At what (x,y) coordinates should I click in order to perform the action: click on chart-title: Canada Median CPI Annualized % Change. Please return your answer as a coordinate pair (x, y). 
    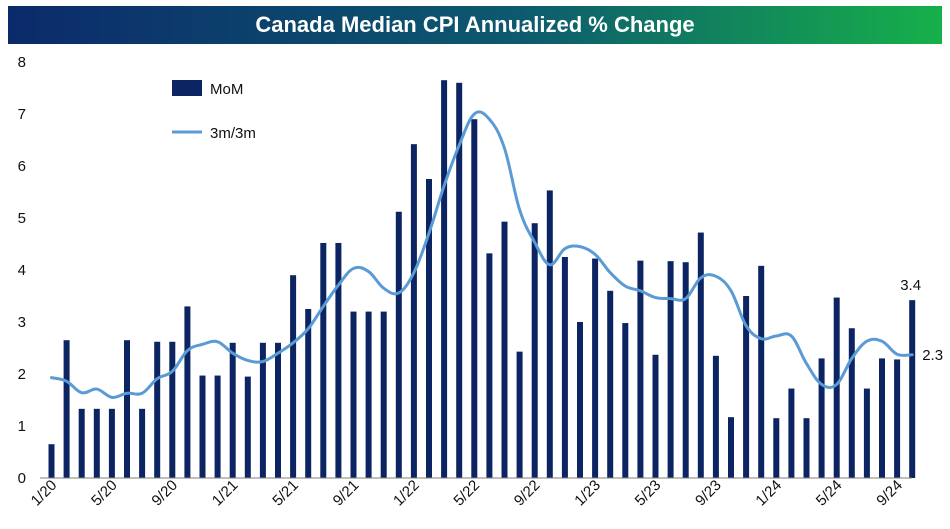
    Looking at the image, I should click on (475, 24).